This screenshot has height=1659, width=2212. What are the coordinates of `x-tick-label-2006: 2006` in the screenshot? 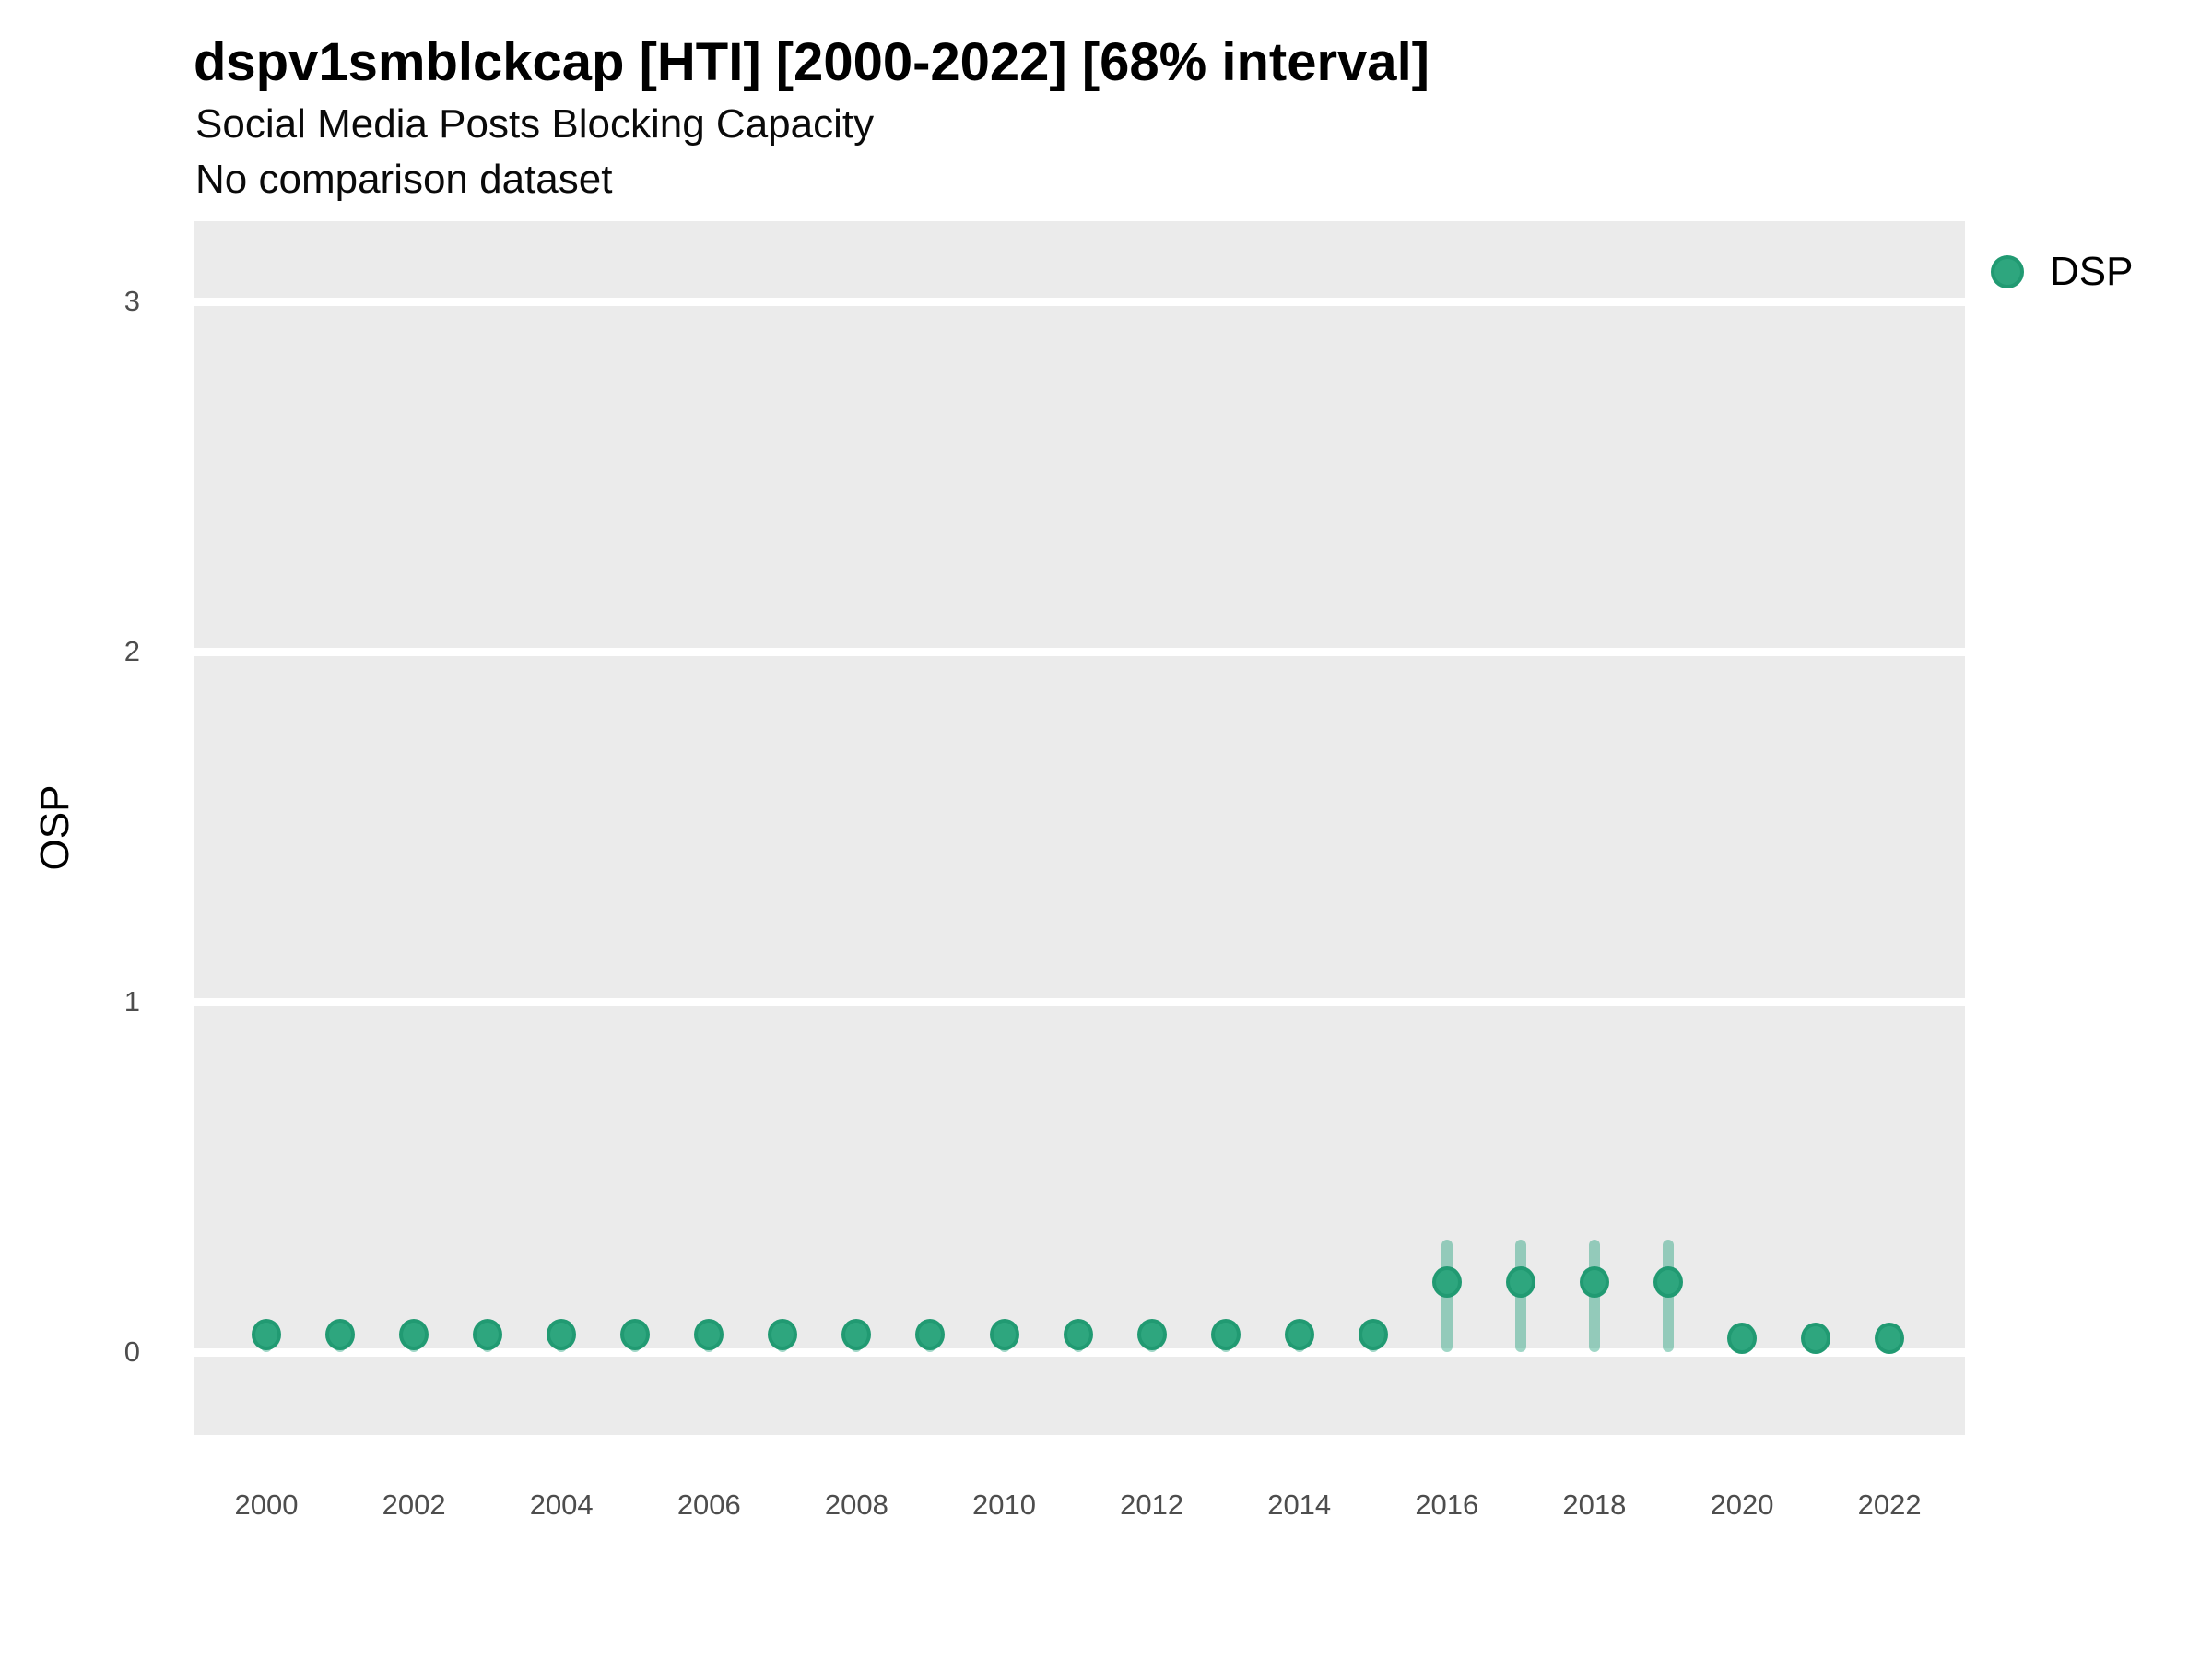 It's located at (709, 1504).